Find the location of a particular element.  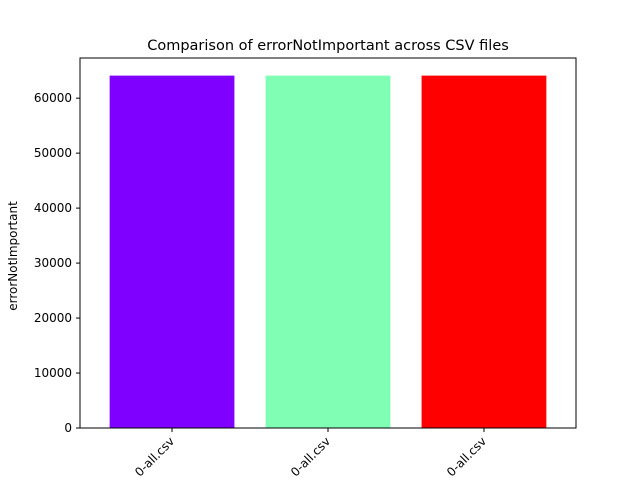

y-tick-label-2: 20000 is located at coordinates (53, 318).